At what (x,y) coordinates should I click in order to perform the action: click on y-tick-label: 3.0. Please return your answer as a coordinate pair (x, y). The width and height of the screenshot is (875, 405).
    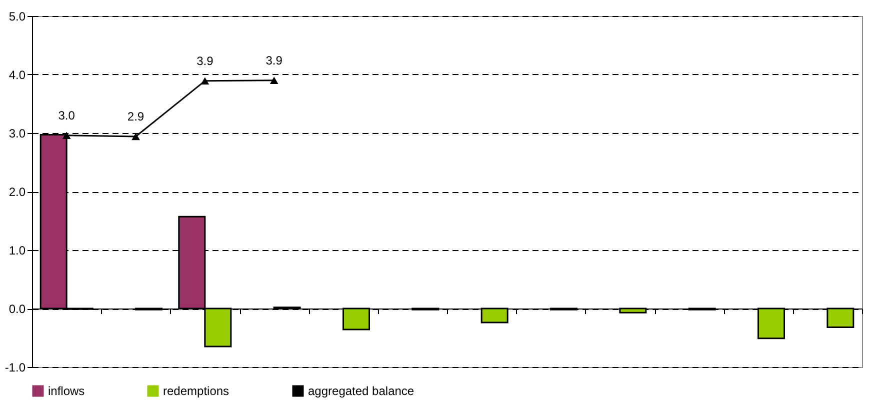
    Looking at the image, I should click on (17, 133).